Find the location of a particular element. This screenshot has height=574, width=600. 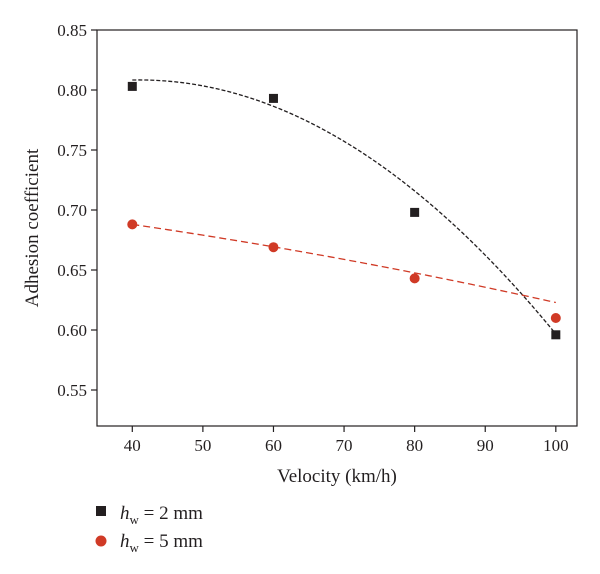

legend-entry-series-2: hw = 5 mm is located at coordinates (149, 543).